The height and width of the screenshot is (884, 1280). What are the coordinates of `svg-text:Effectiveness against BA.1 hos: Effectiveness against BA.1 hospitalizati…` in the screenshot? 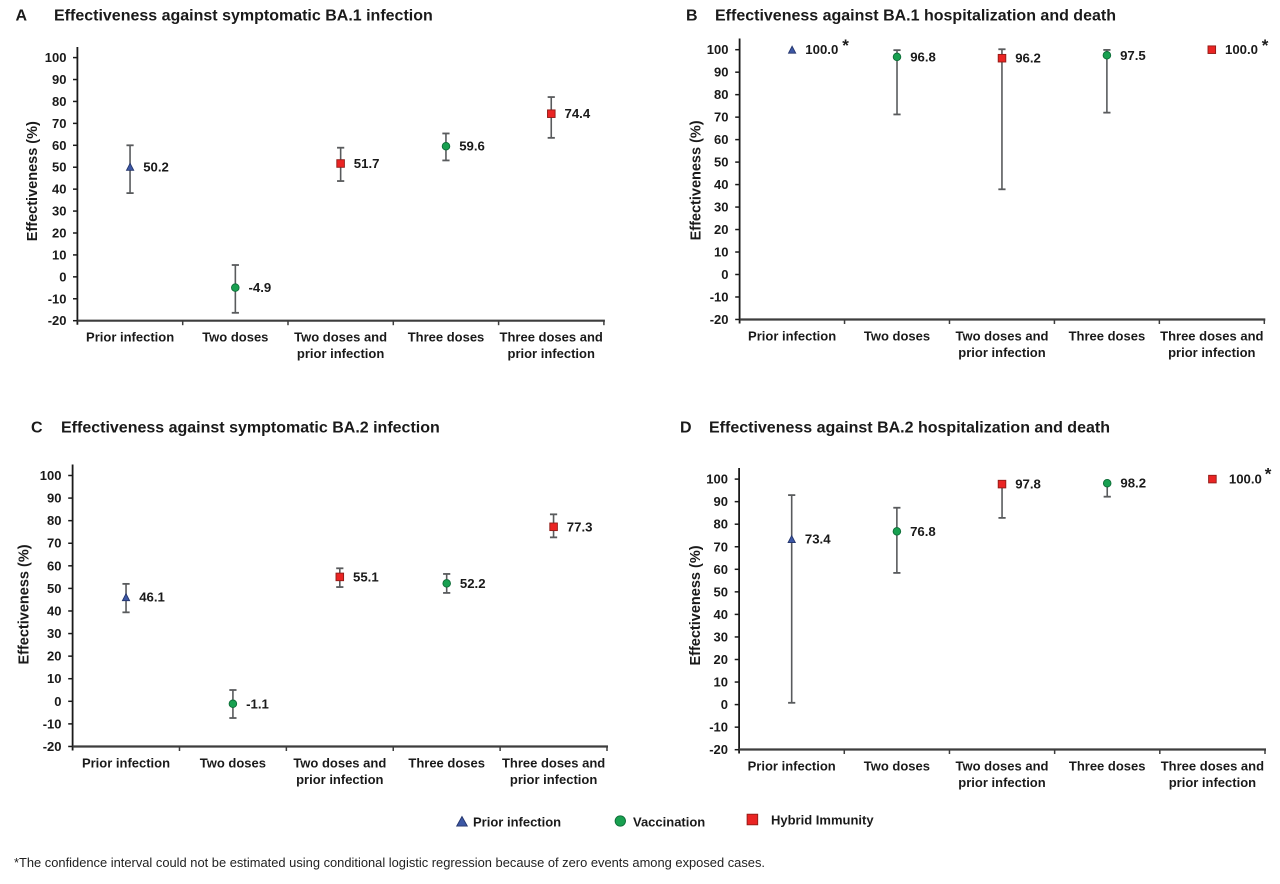 It's located at (915, 16).